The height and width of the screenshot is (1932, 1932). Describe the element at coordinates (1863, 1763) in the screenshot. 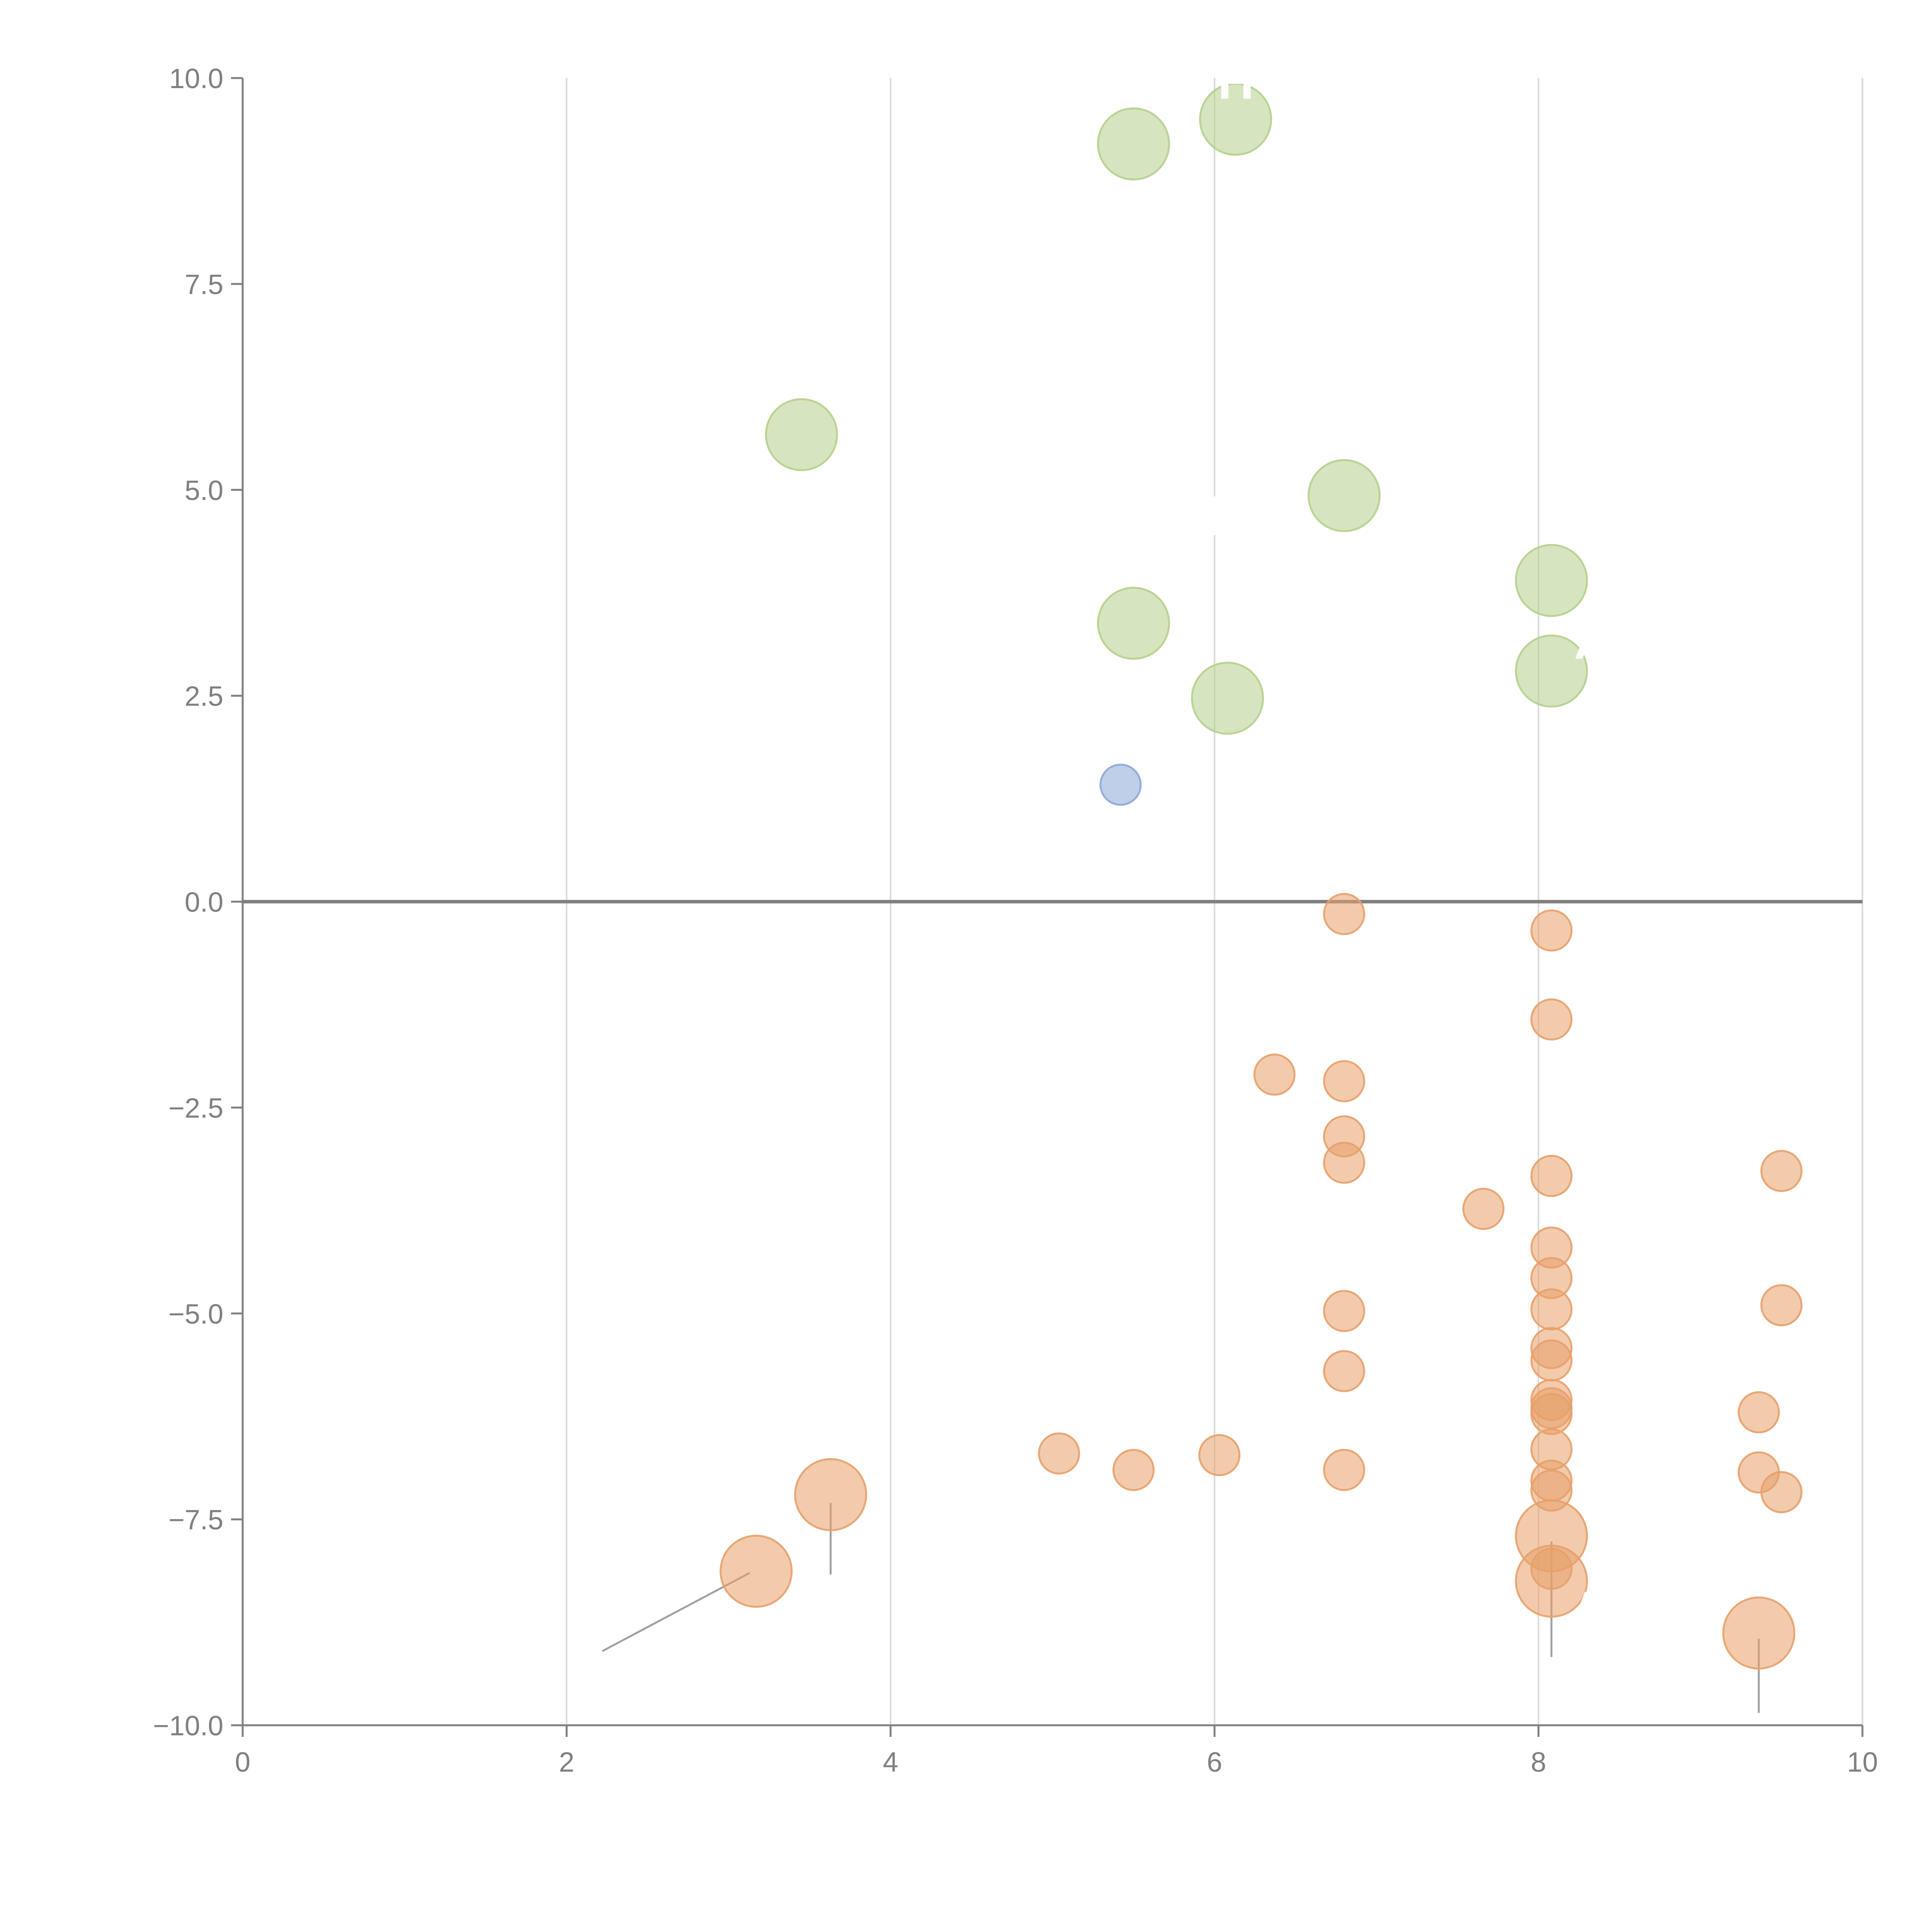

I see `x-tick-label-5: 10` at that location.